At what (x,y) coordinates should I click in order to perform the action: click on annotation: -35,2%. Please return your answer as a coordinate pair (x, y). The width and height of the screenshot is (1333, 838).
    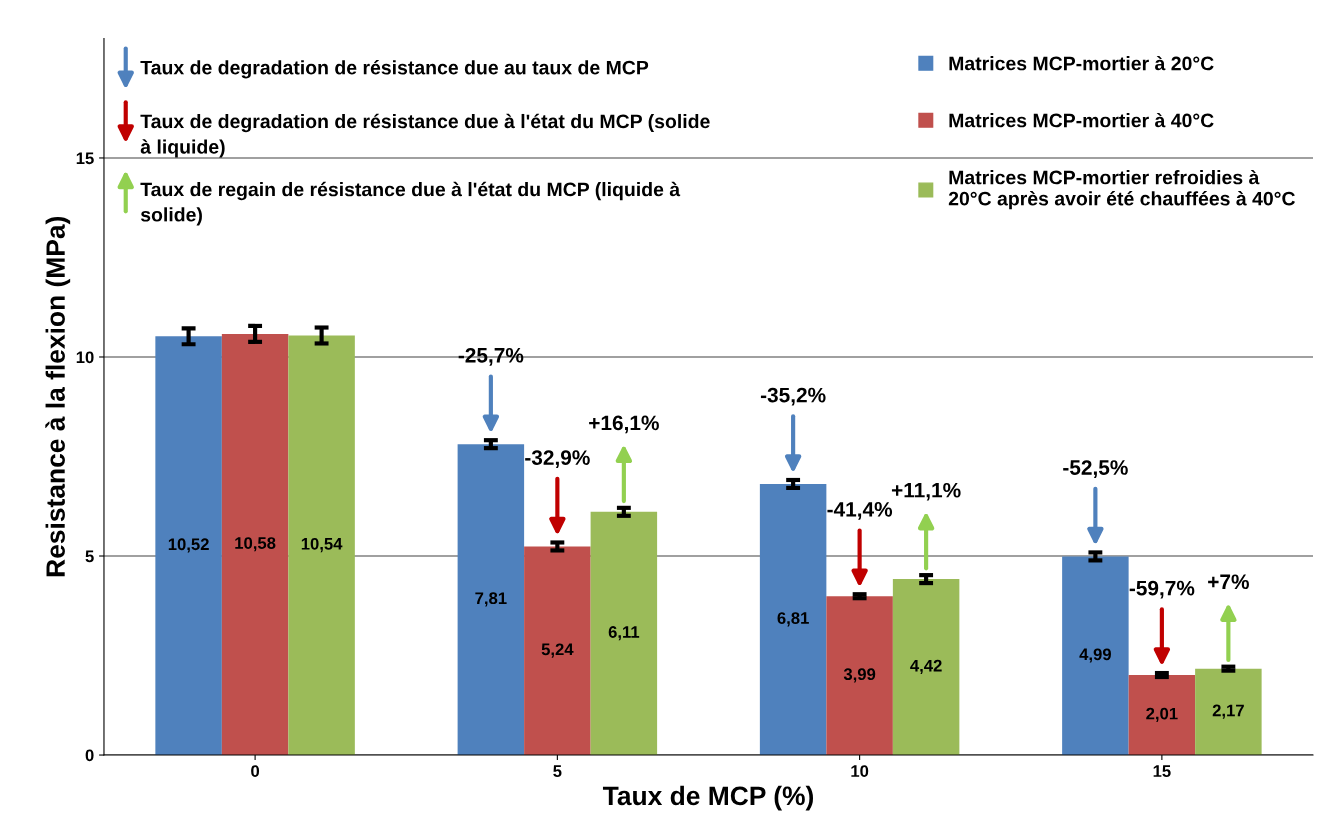
    Looking at the image, I should click on (793, 396).